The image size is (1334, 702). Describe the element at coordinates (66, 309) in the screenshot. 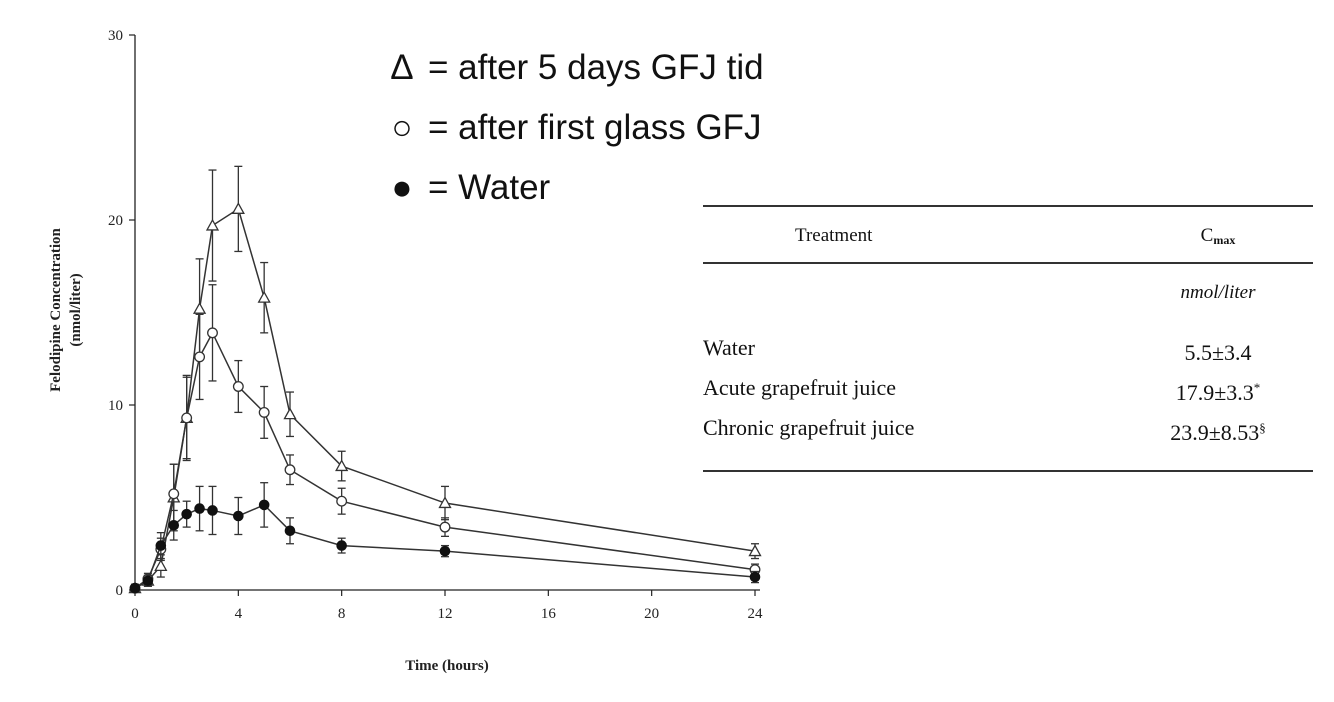

I see `y-axis-title: Felodipine Concentration (nmol/liter)` at that location.